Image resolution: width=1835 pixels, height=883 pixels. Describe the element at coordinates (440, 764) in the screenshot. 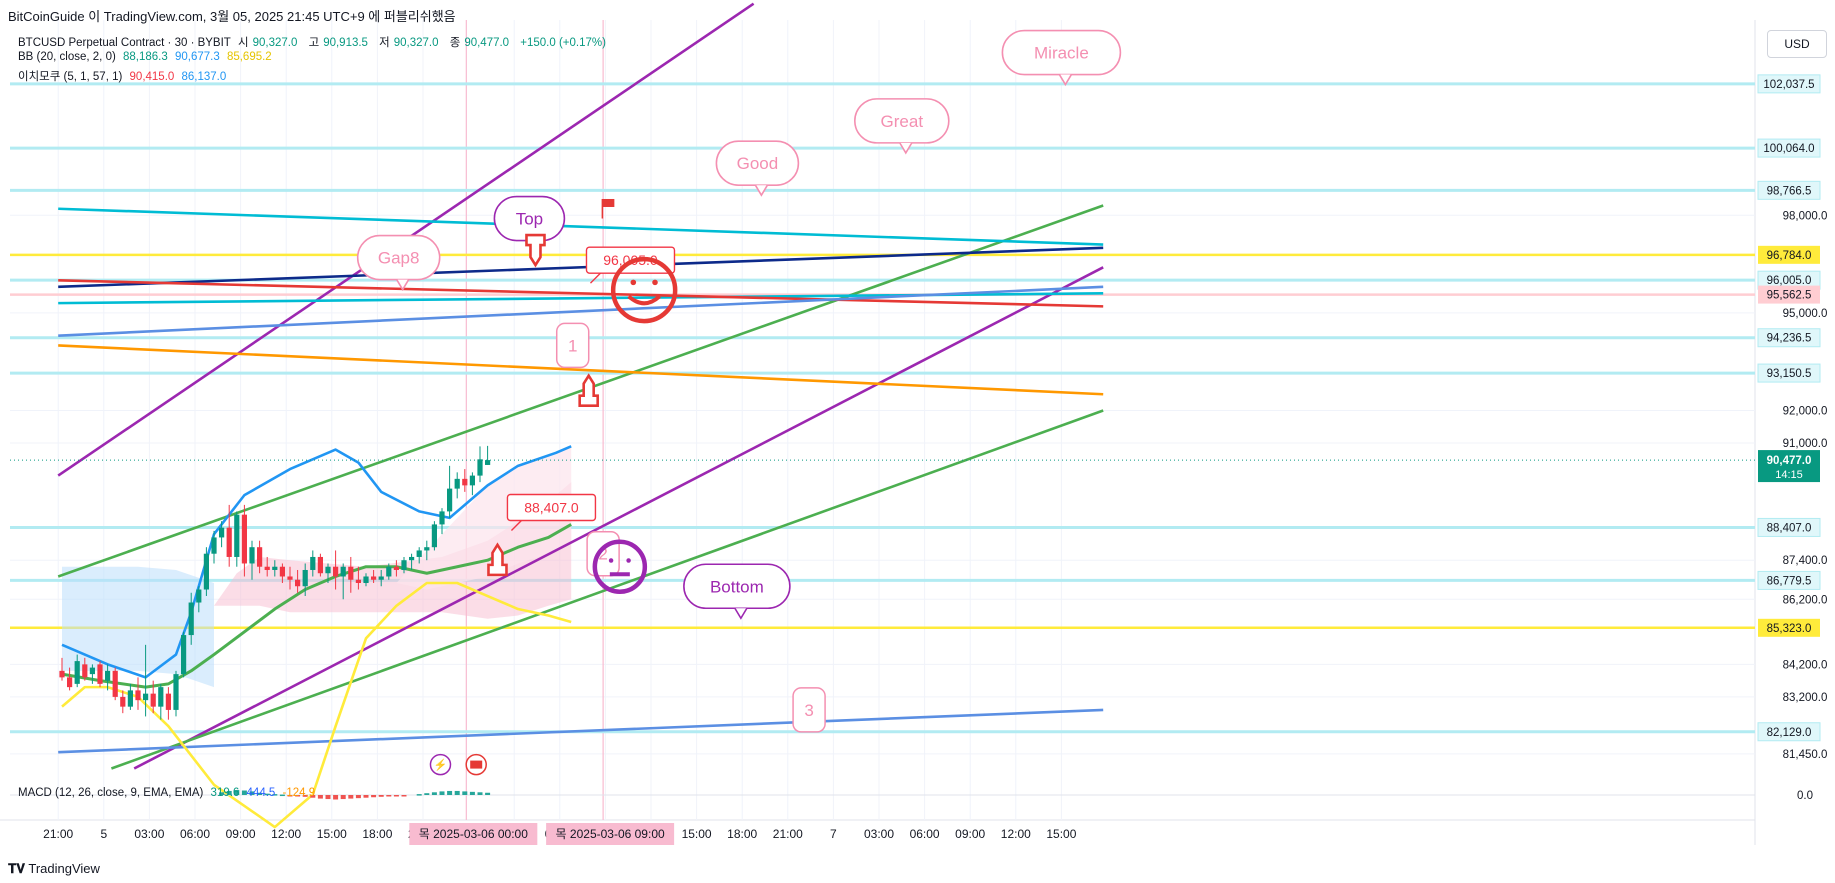

I see `lightning-event-icon` at that location.